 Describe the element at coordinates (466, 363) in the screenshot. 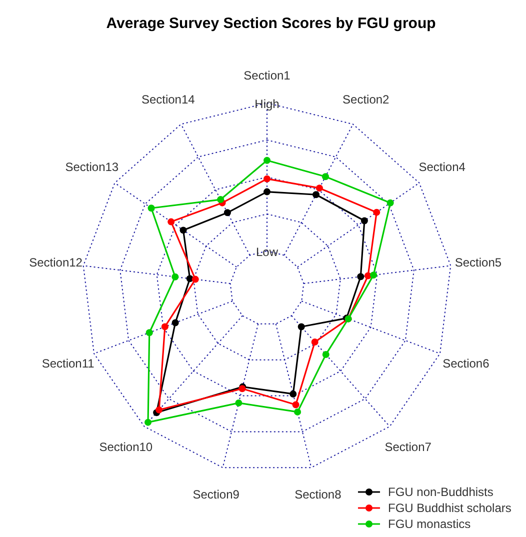

I see `spoke-label: Section6` at that location.